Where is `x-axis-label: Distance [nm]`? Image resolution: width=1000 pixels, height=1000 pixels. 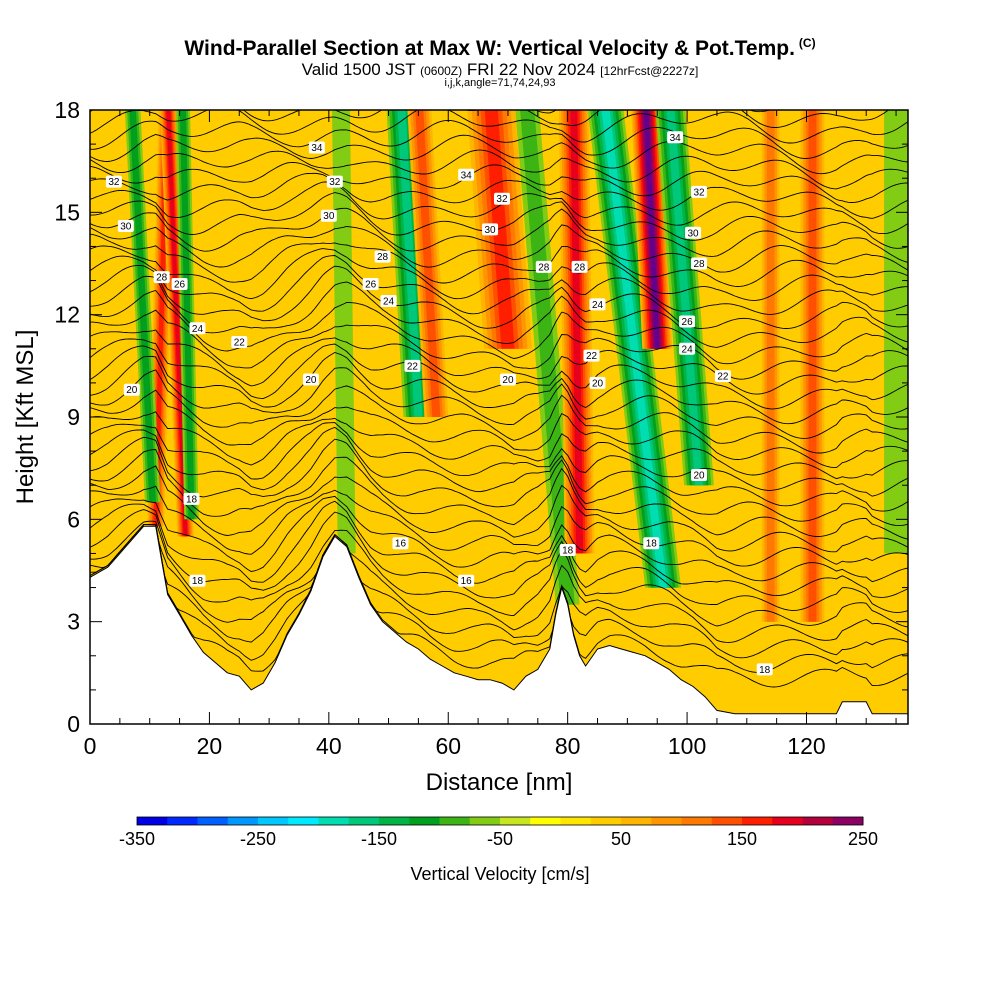 x-axis-label: Distance [nm] is located at coordinates (499, 782).